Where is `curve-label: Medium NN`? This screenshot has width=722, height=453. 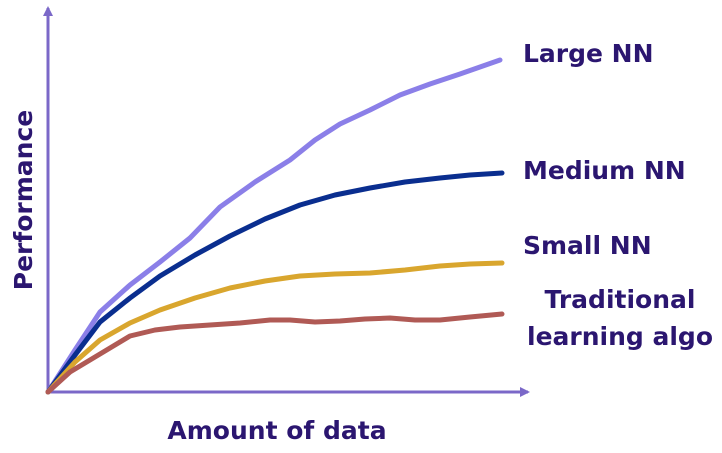 curve-label: Medium NN is located at coordinates (604, 170).